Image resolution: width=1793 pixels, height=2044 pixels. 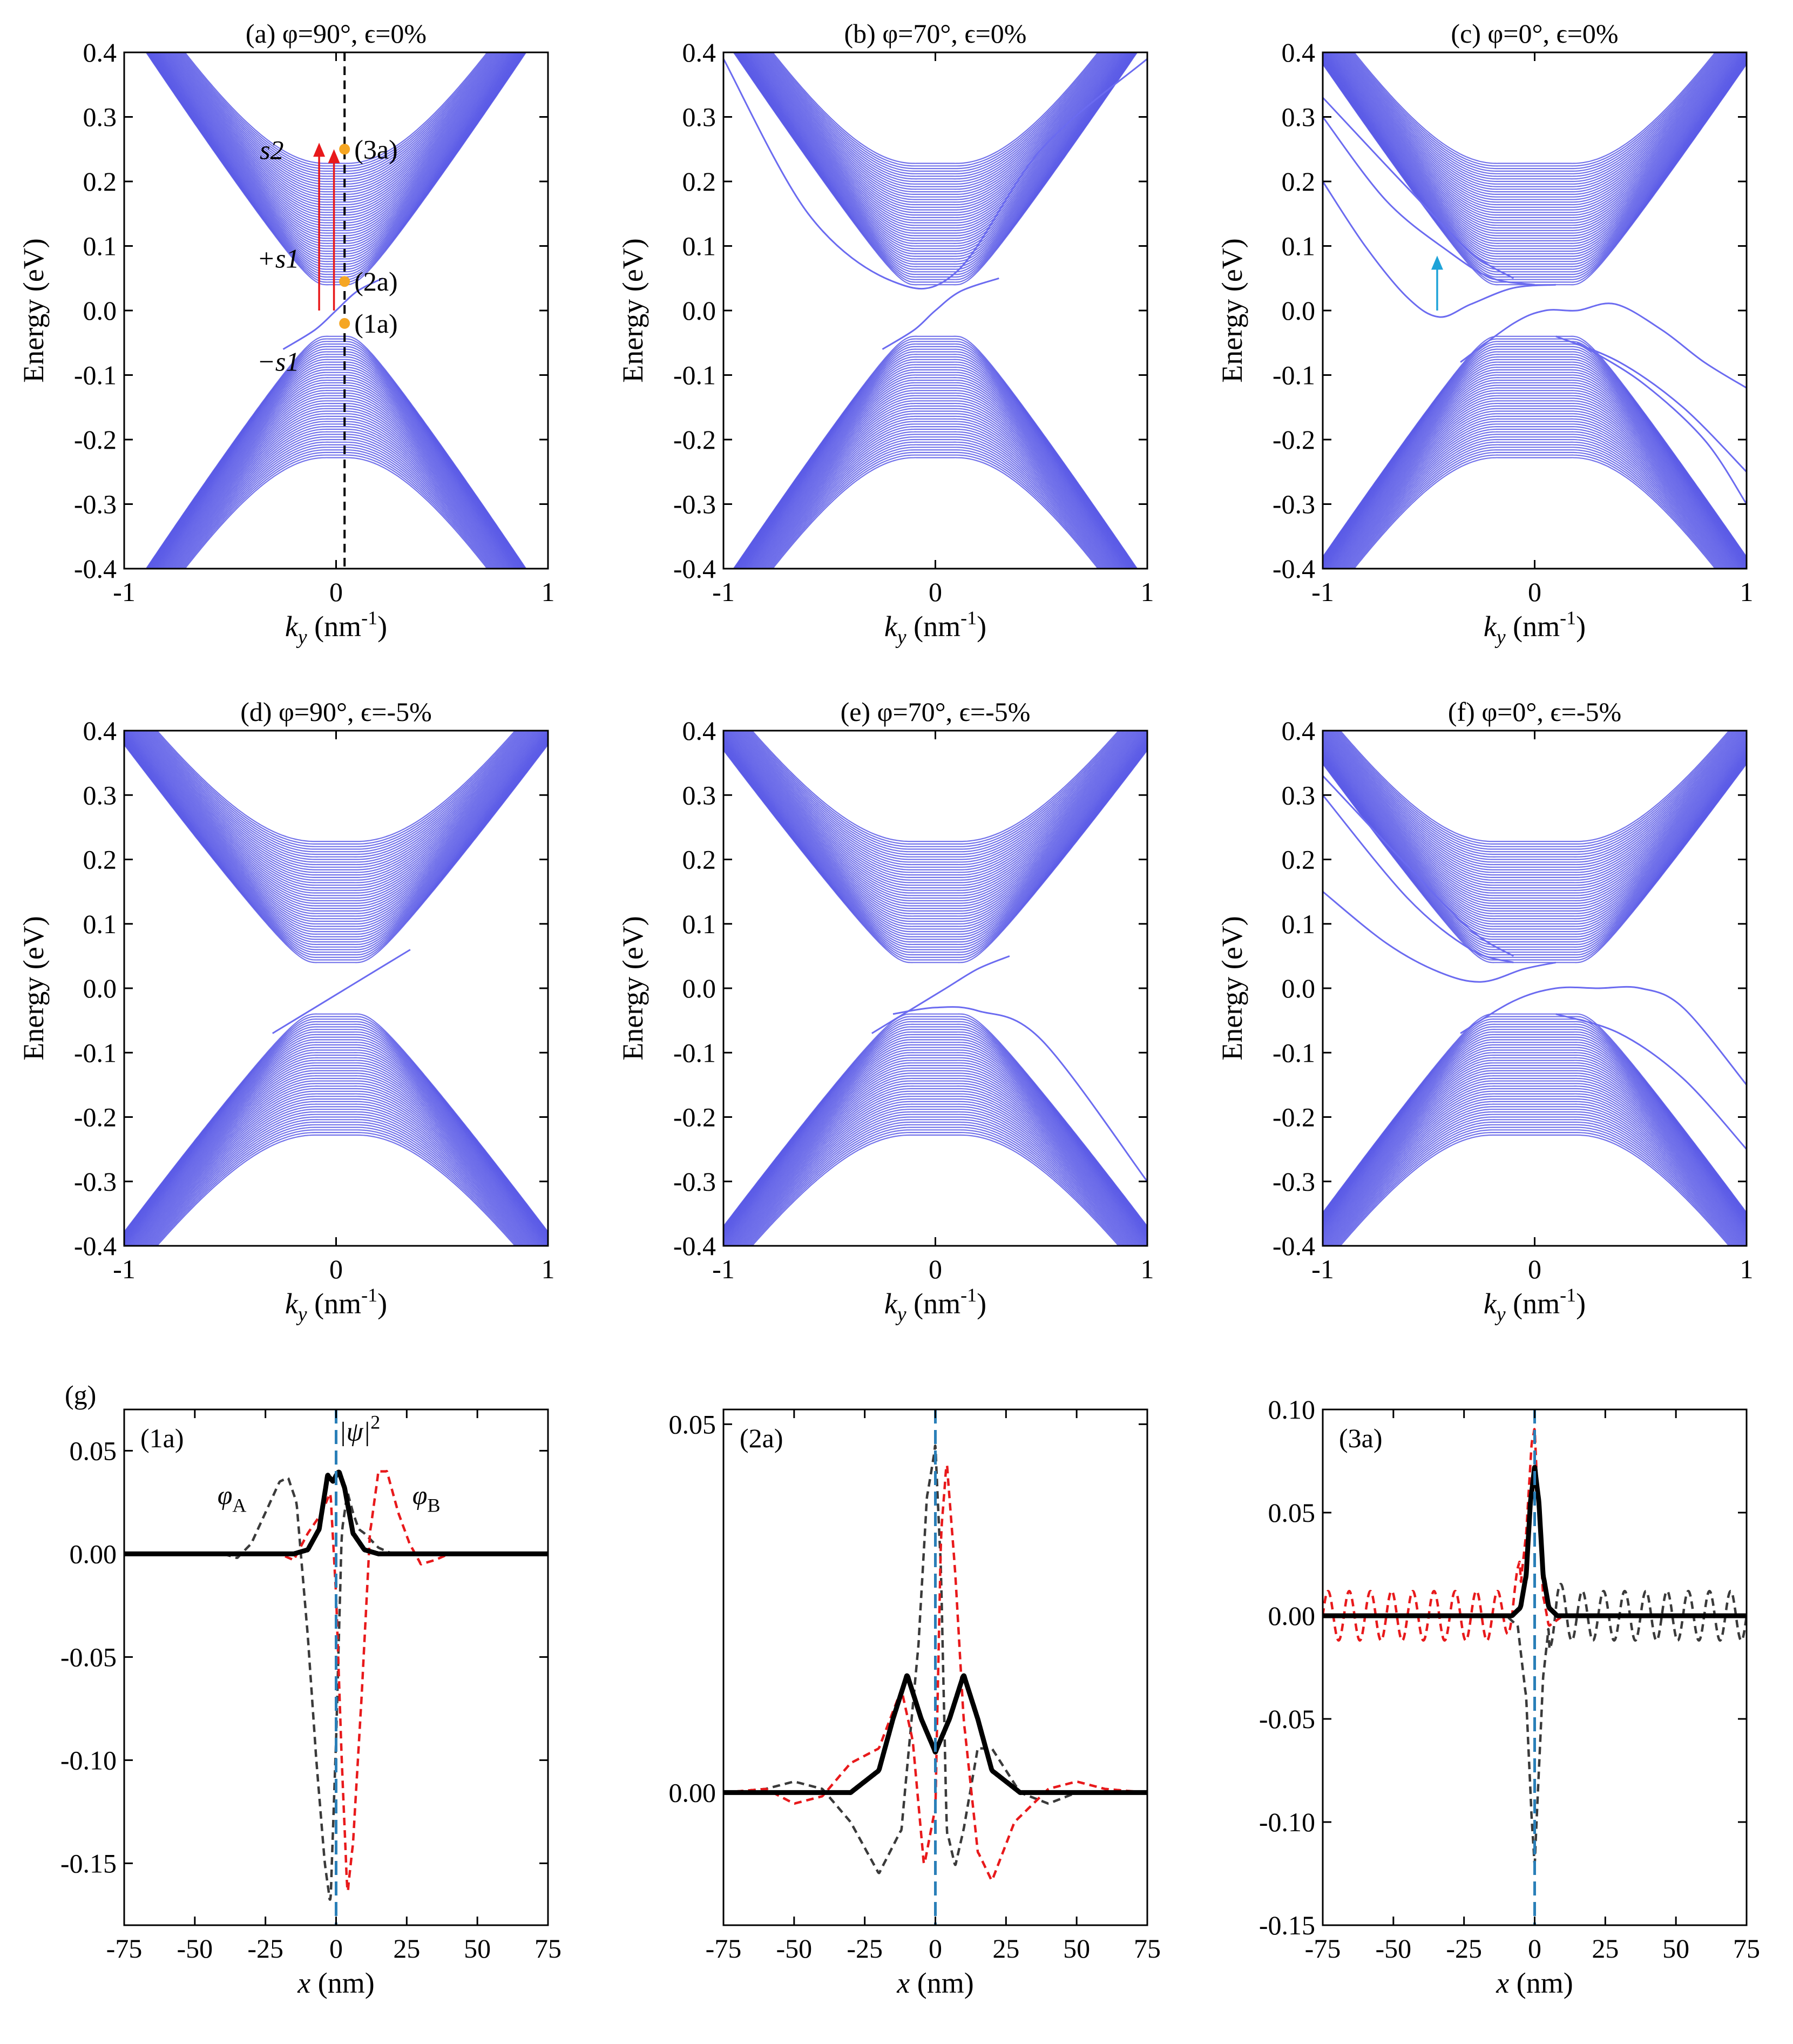 I want to click on figure-panel-tag: (g), so click(x=80, y=1395).